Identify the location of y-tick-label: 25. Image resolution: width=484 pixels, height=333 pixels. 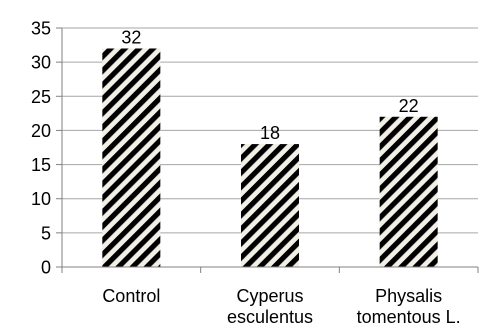
(41, 97).